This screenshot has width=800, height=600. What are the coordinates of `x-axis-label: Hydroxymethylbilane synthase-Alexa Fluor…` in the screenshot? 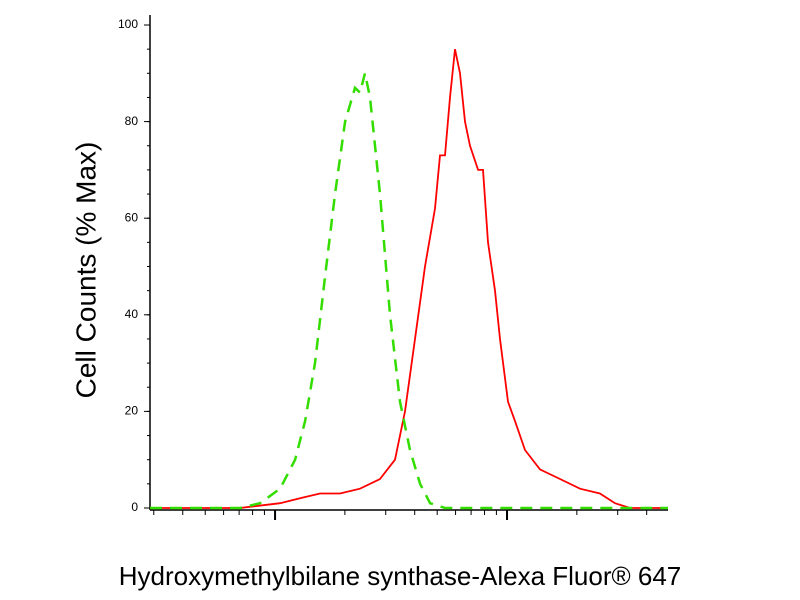 It's located at (400, 576).